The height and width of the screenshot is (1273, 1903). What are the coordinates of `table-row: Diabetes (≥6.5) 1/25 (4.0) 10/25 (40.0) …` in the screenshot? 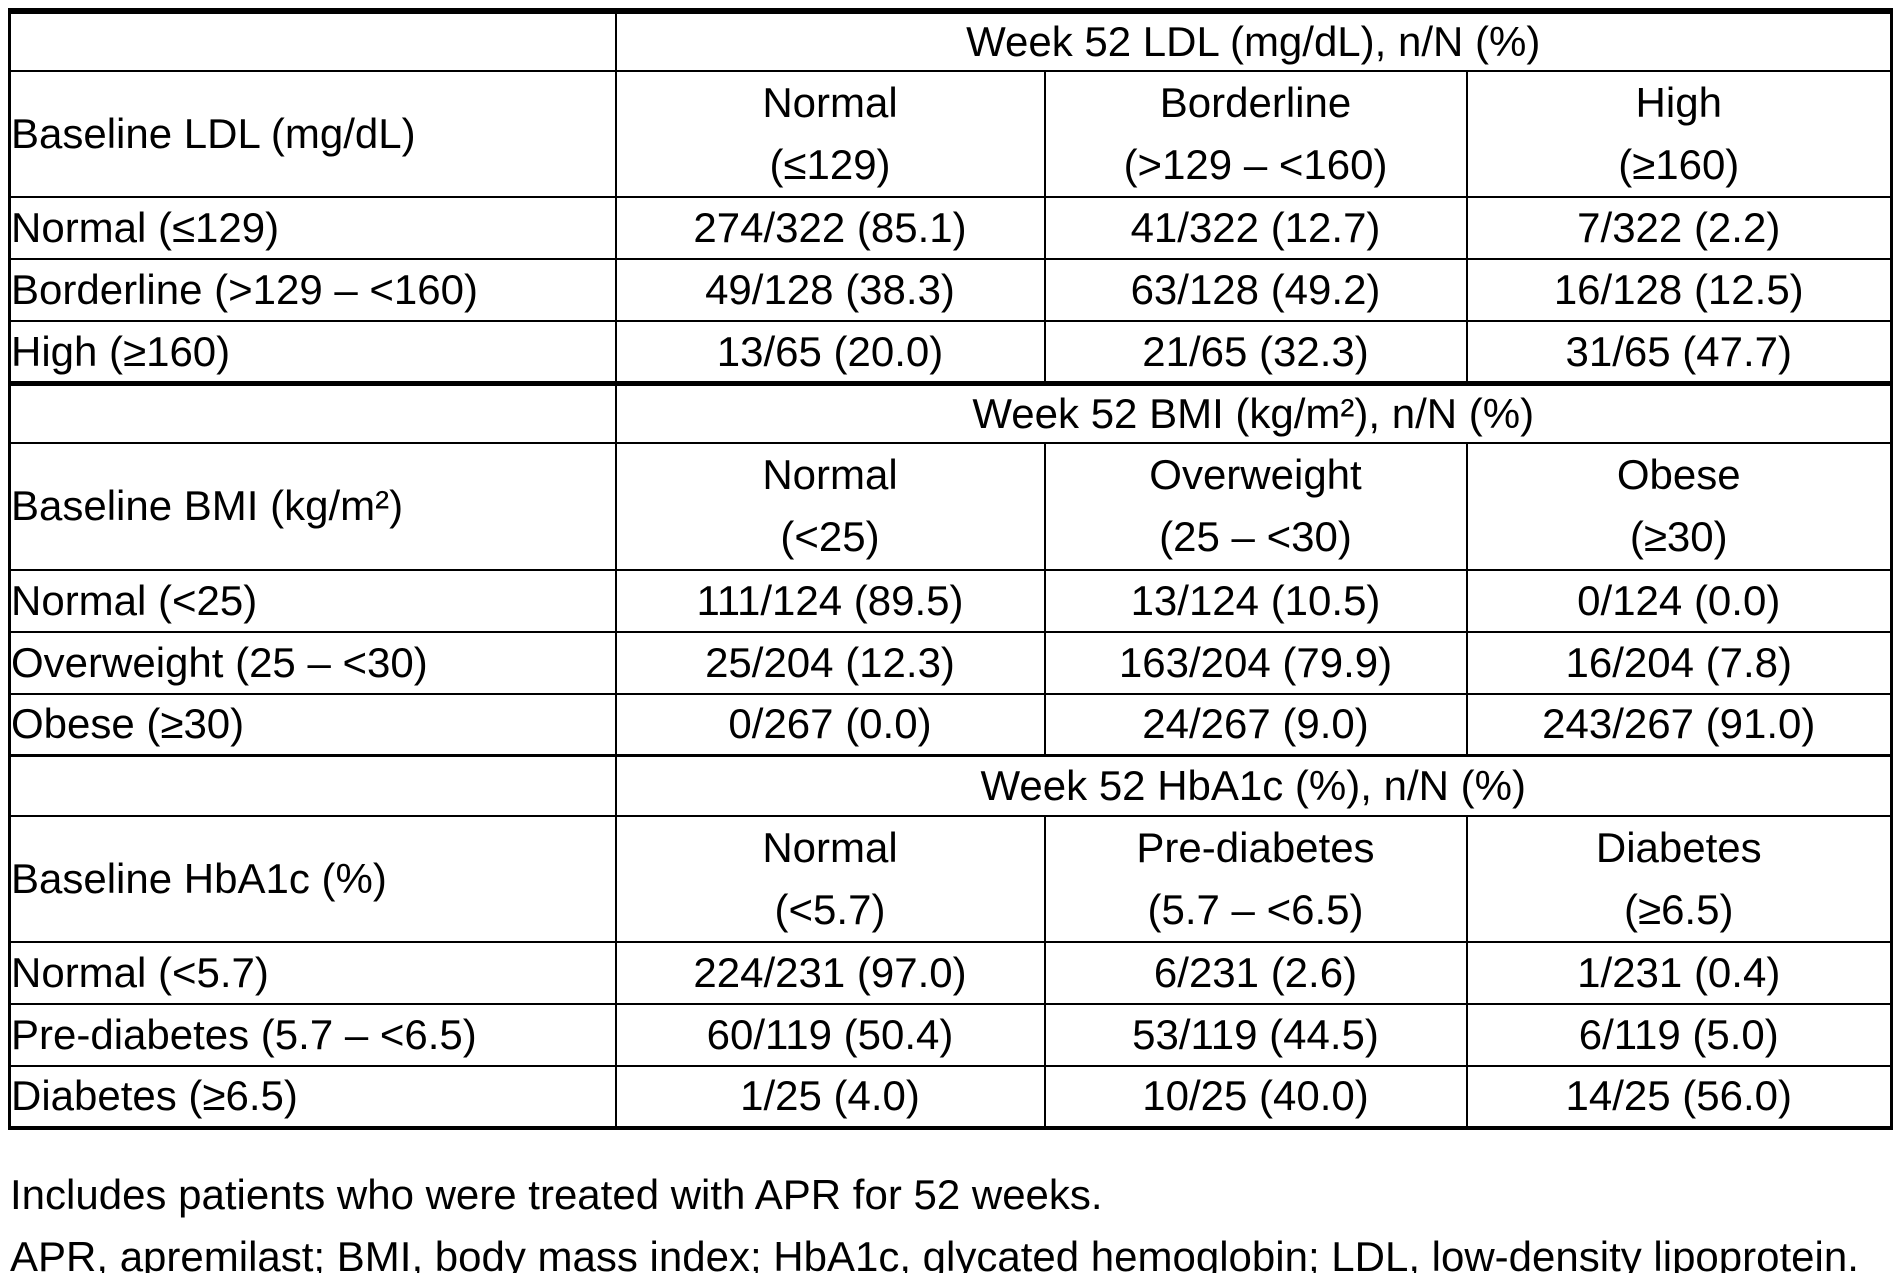 It's located at (950, 1096).